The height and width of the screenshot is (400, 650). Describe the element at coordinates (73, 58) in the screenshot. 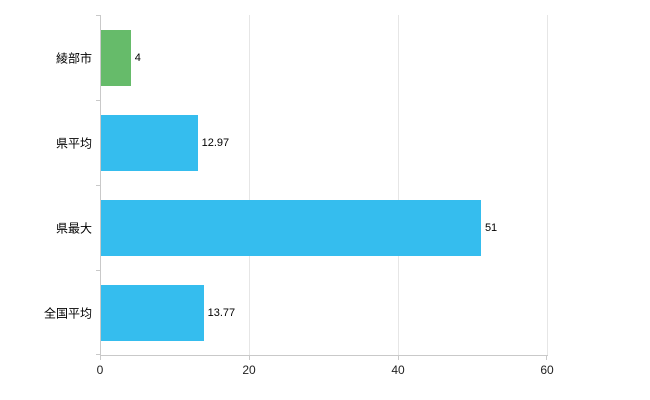

I see `category-label: 綾部市` at that location.